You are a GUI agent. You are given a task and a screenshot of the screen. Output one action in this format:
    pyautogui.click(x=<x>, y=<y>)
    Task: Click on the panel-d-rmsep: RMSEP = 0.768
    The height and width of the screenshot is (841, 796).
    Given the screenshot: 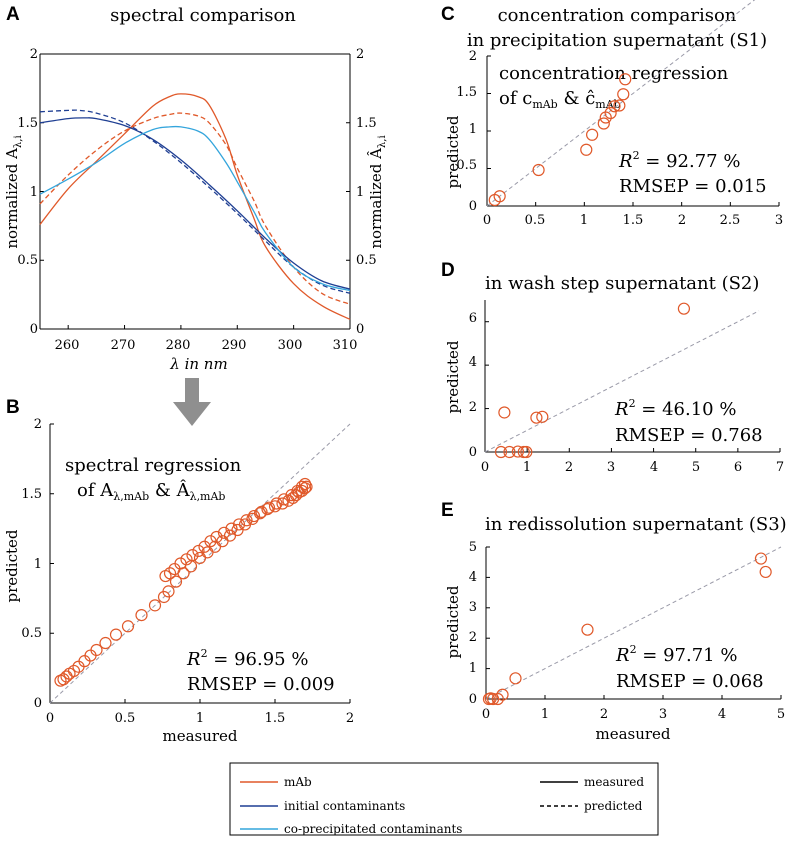 What is the action you would take?
    pyautogui.click(x=689, y=435)
    